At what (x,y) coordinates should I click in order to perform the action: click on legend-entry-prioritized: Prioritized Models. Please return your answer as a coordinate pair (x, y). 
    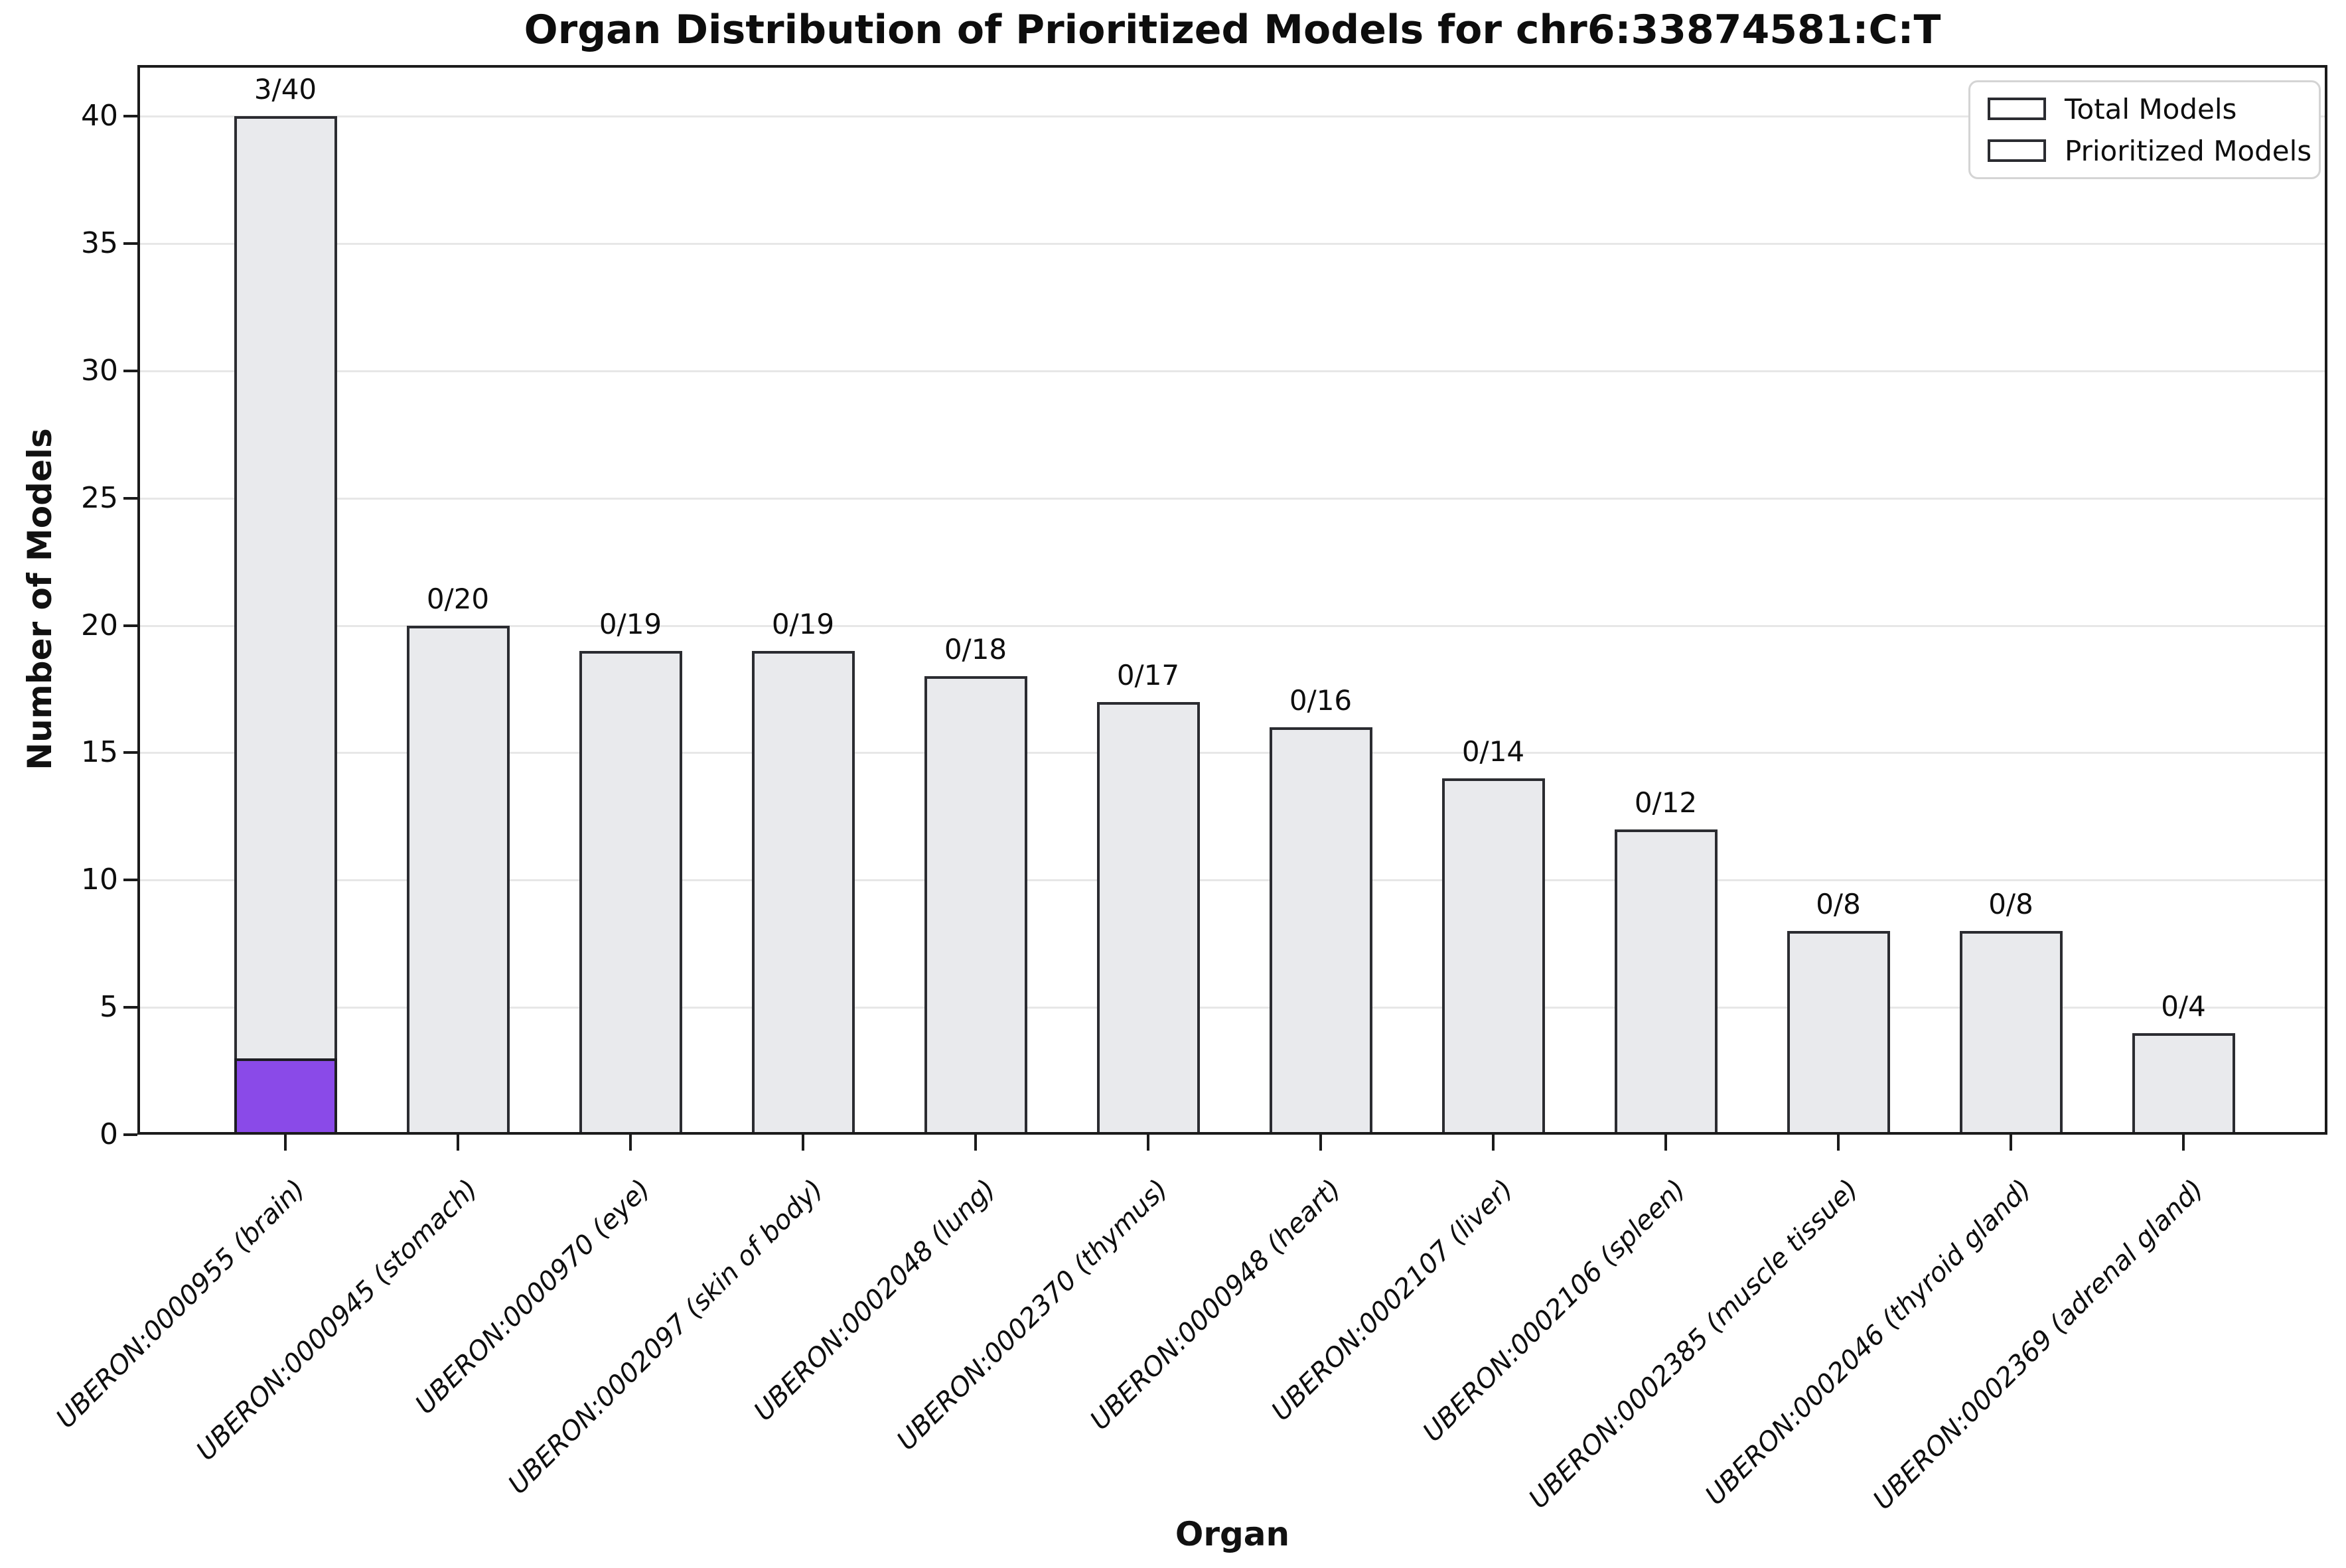
    Looking at the image, I should click on (2149, 151).